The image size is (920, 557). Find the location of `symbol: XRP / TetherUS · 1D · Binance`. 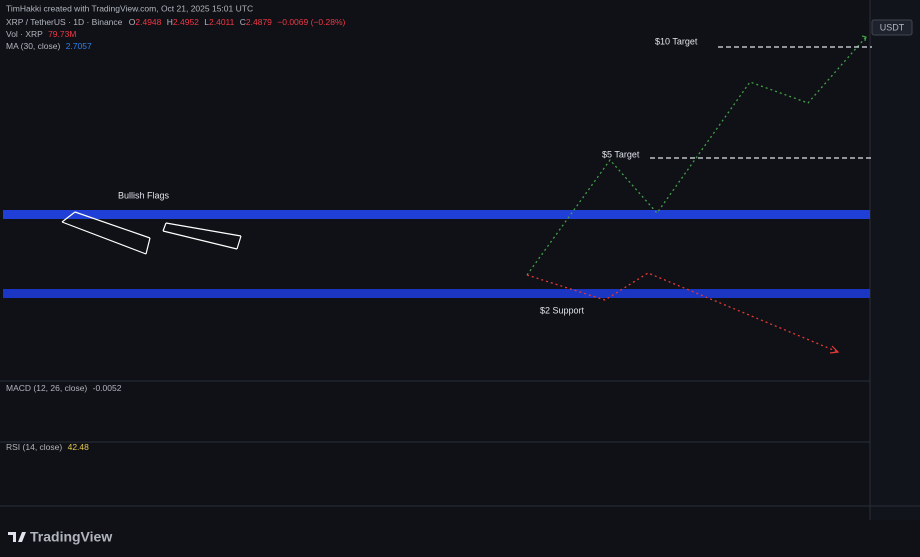

symbol: XRP / TetherUS · 1D · Binance is located at coordinates (64, 22).